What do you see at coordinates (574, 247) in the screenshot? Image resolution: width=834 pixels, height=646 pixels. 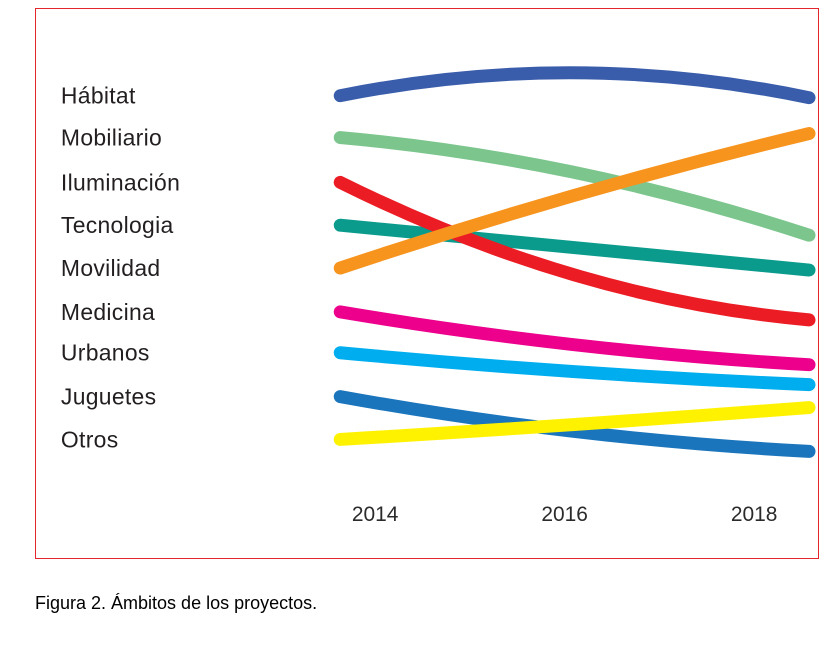 I see `series-line-tecnologia` at bounding box center [574, 247].